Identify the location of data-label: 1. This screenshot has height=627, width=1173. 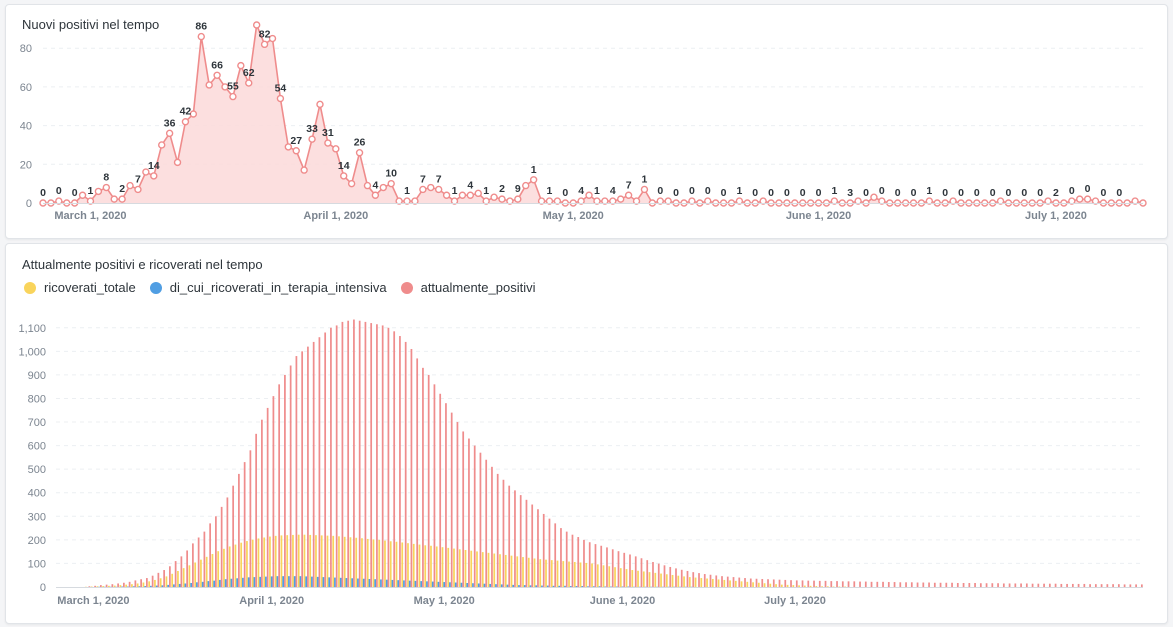
(929, 191).